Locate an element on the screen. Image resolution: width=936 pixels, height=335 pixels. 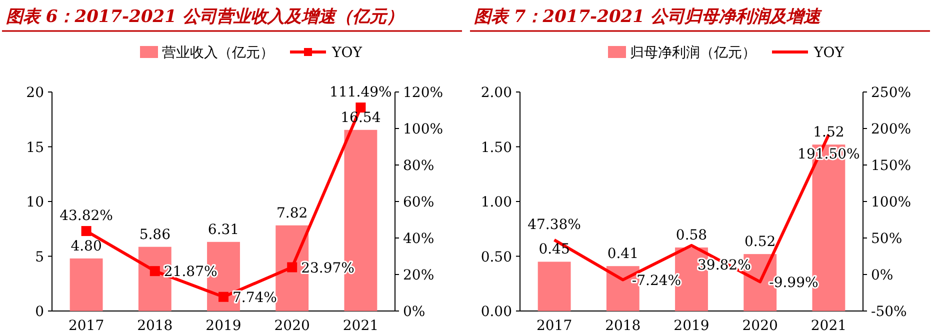
data-label: 4.80 is located at coordinates (86, 246).